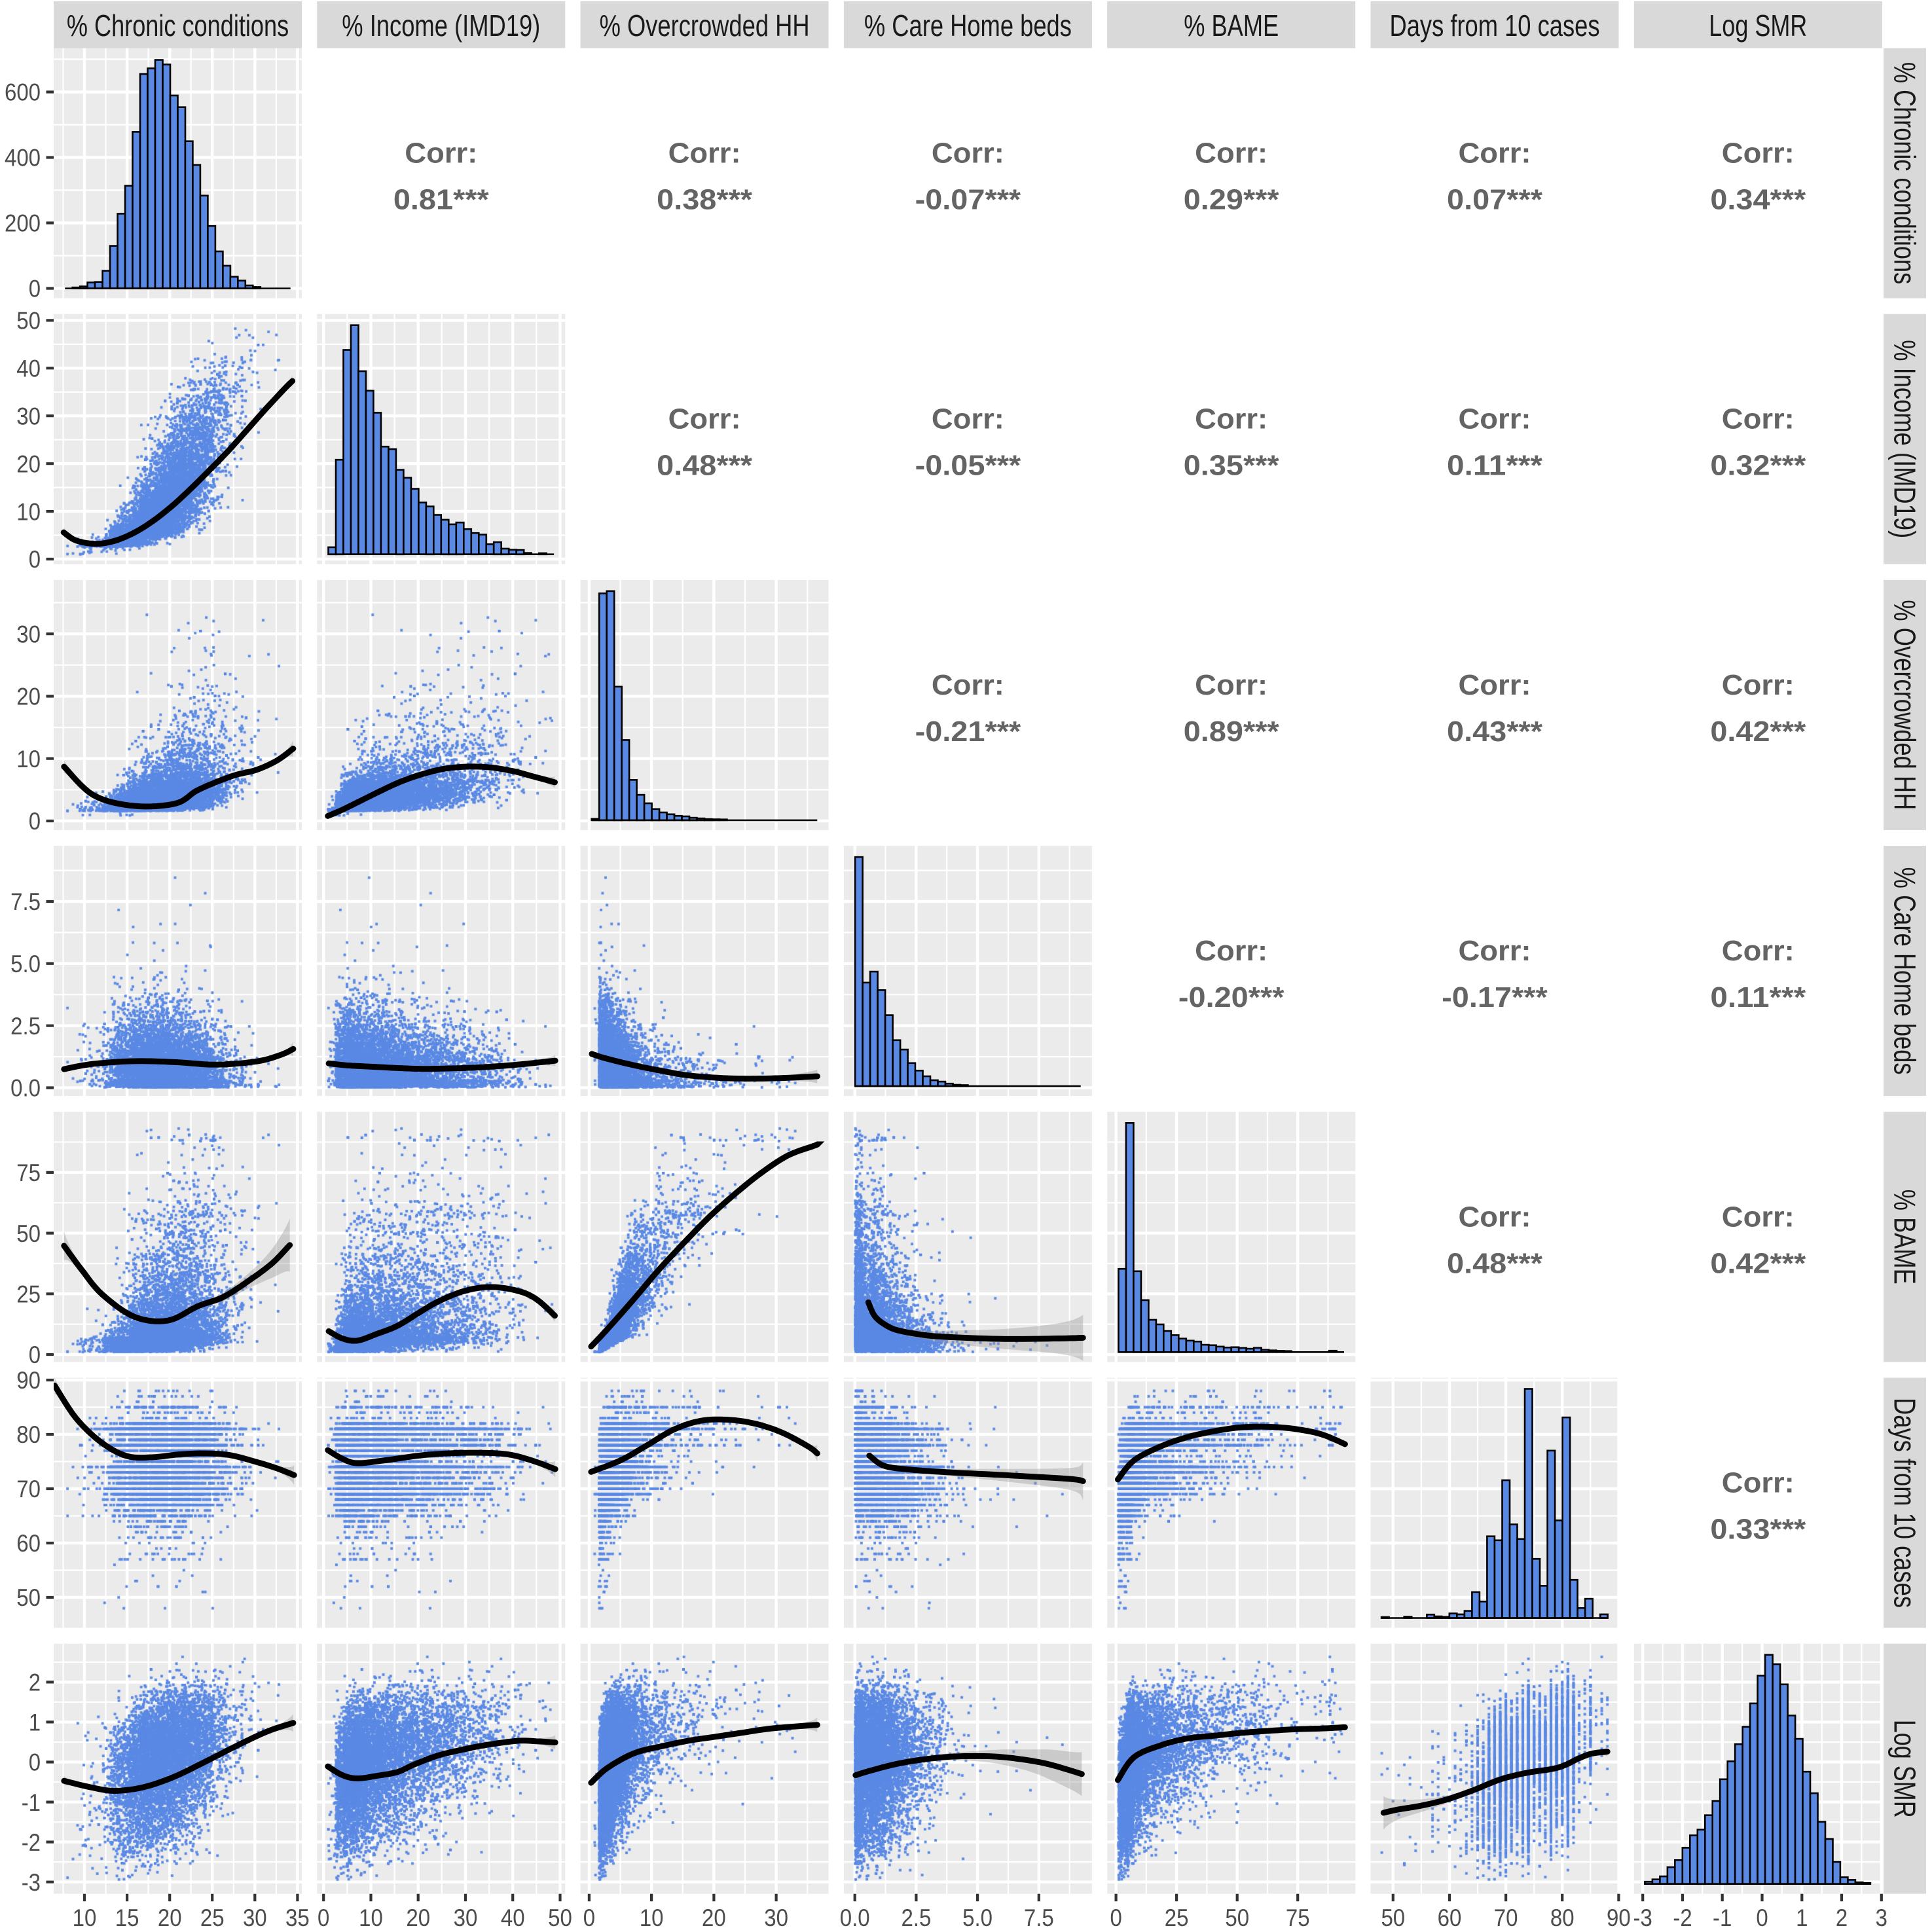 This screenshot has height=1928, width=1932. Describe the element at coordinates (1758, 200) in the screenshot. I see `svg-text: 0.34***` at that location.